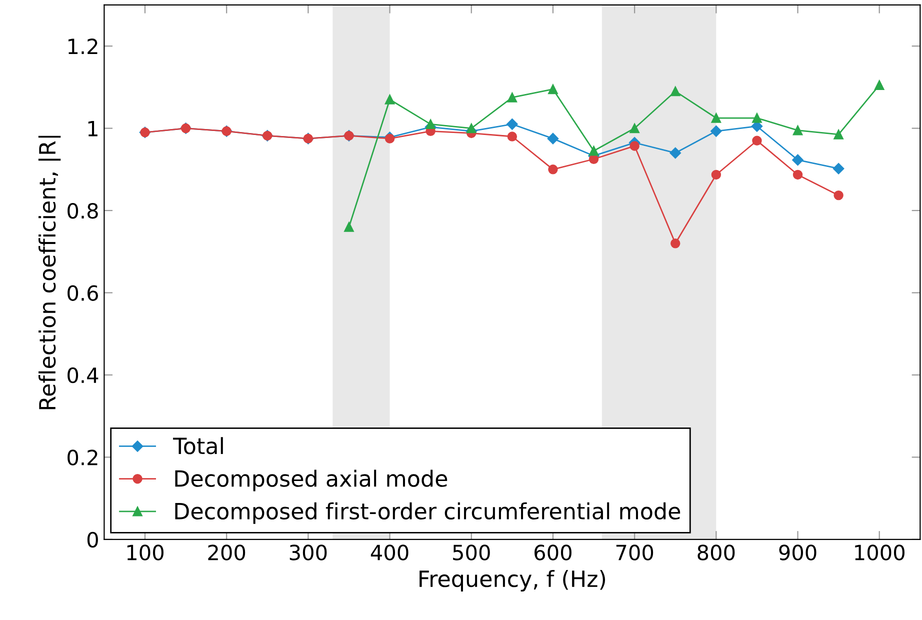 The width and height of the screenshot is (922, 620). What do you see at coordinates (145, 552) in the screenshot?
I see `x-tick-label: 100` at bounding box center [145, 552].